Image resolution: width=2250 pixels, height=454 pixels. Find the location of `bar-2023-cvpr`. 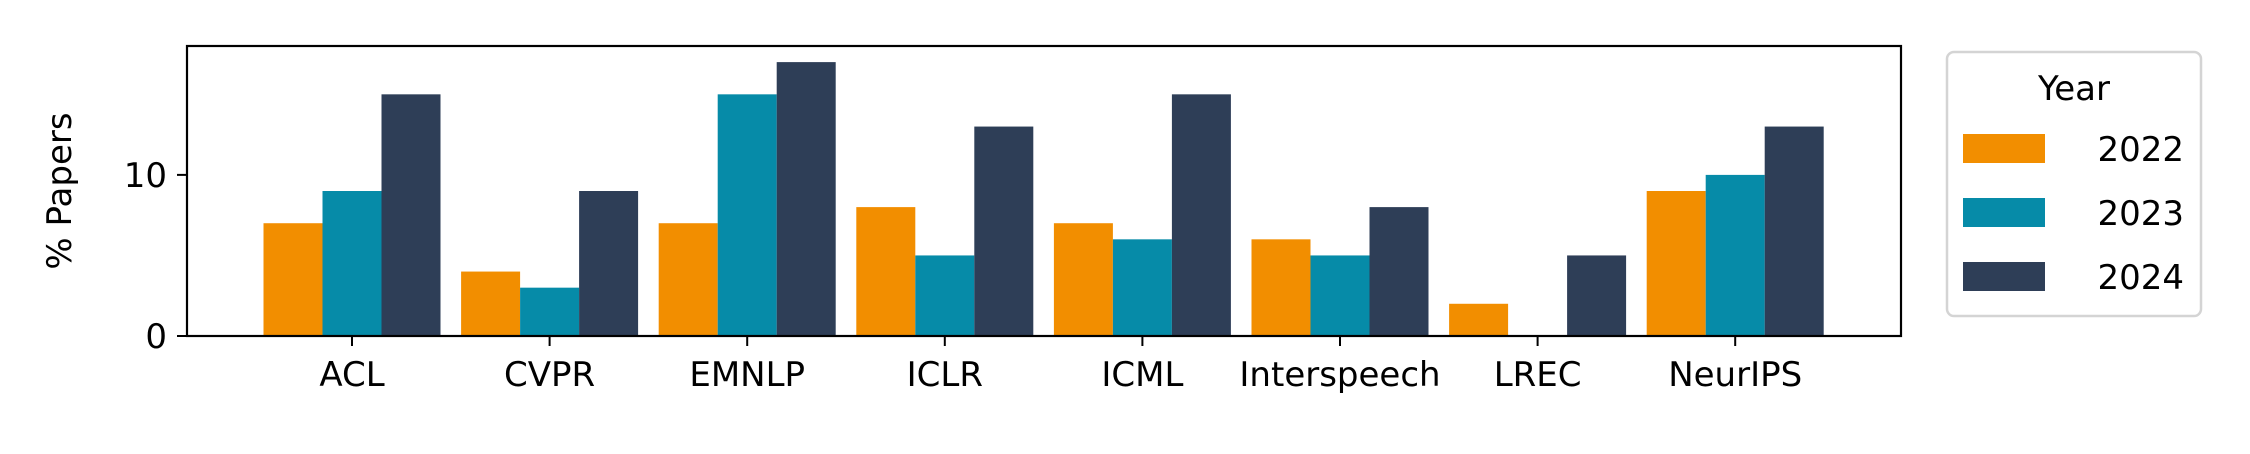

bar-2023-cvpr is located at coordinates (550, 311).